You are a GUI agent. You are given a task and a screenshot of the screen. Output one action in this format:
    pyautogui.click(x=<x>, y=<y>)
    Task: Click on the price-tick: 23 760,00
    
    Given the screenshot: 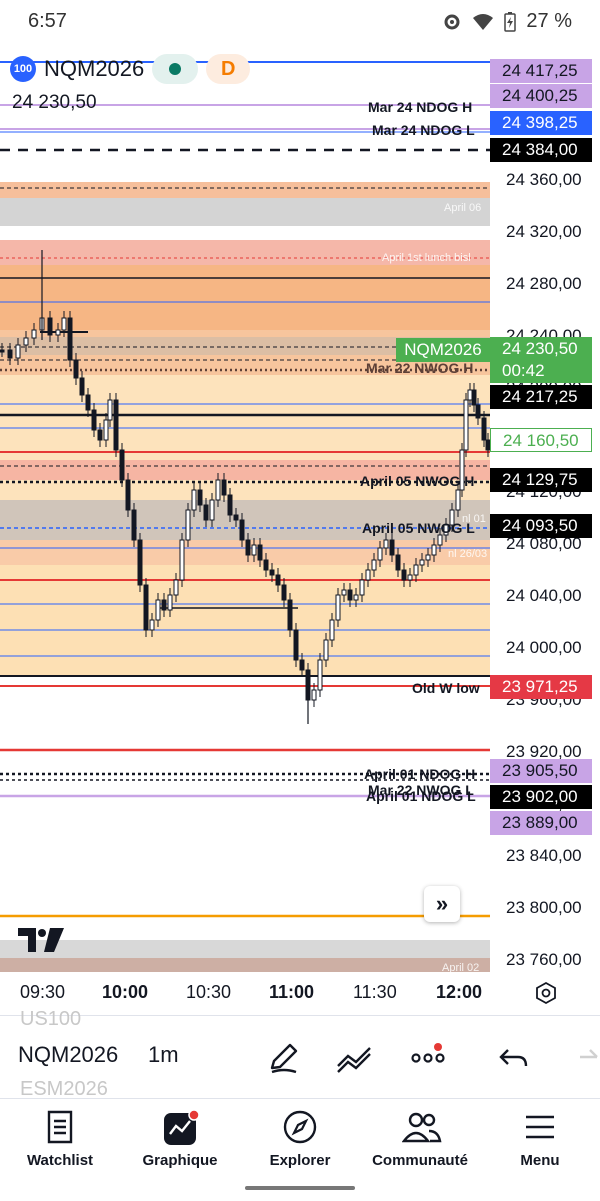 What is the action you would take?
    pyautogui.click(x=544, y=959)
    